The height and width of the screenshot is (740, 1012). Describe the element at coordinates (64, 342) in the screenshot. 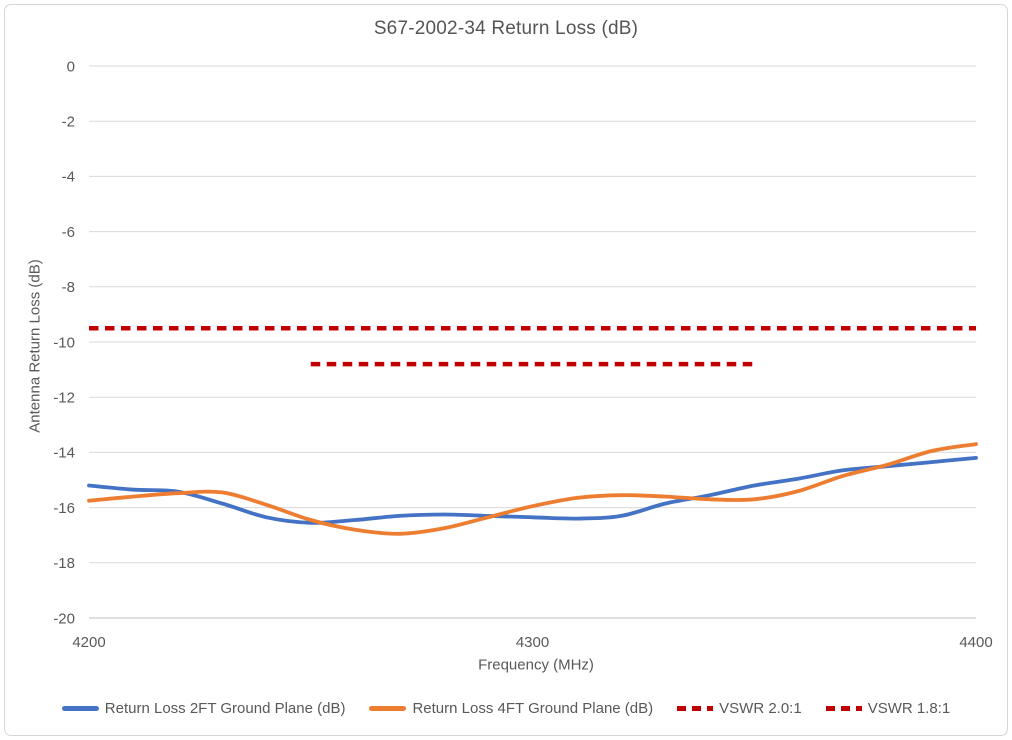

I see `y-tick-label: -10` at that location.